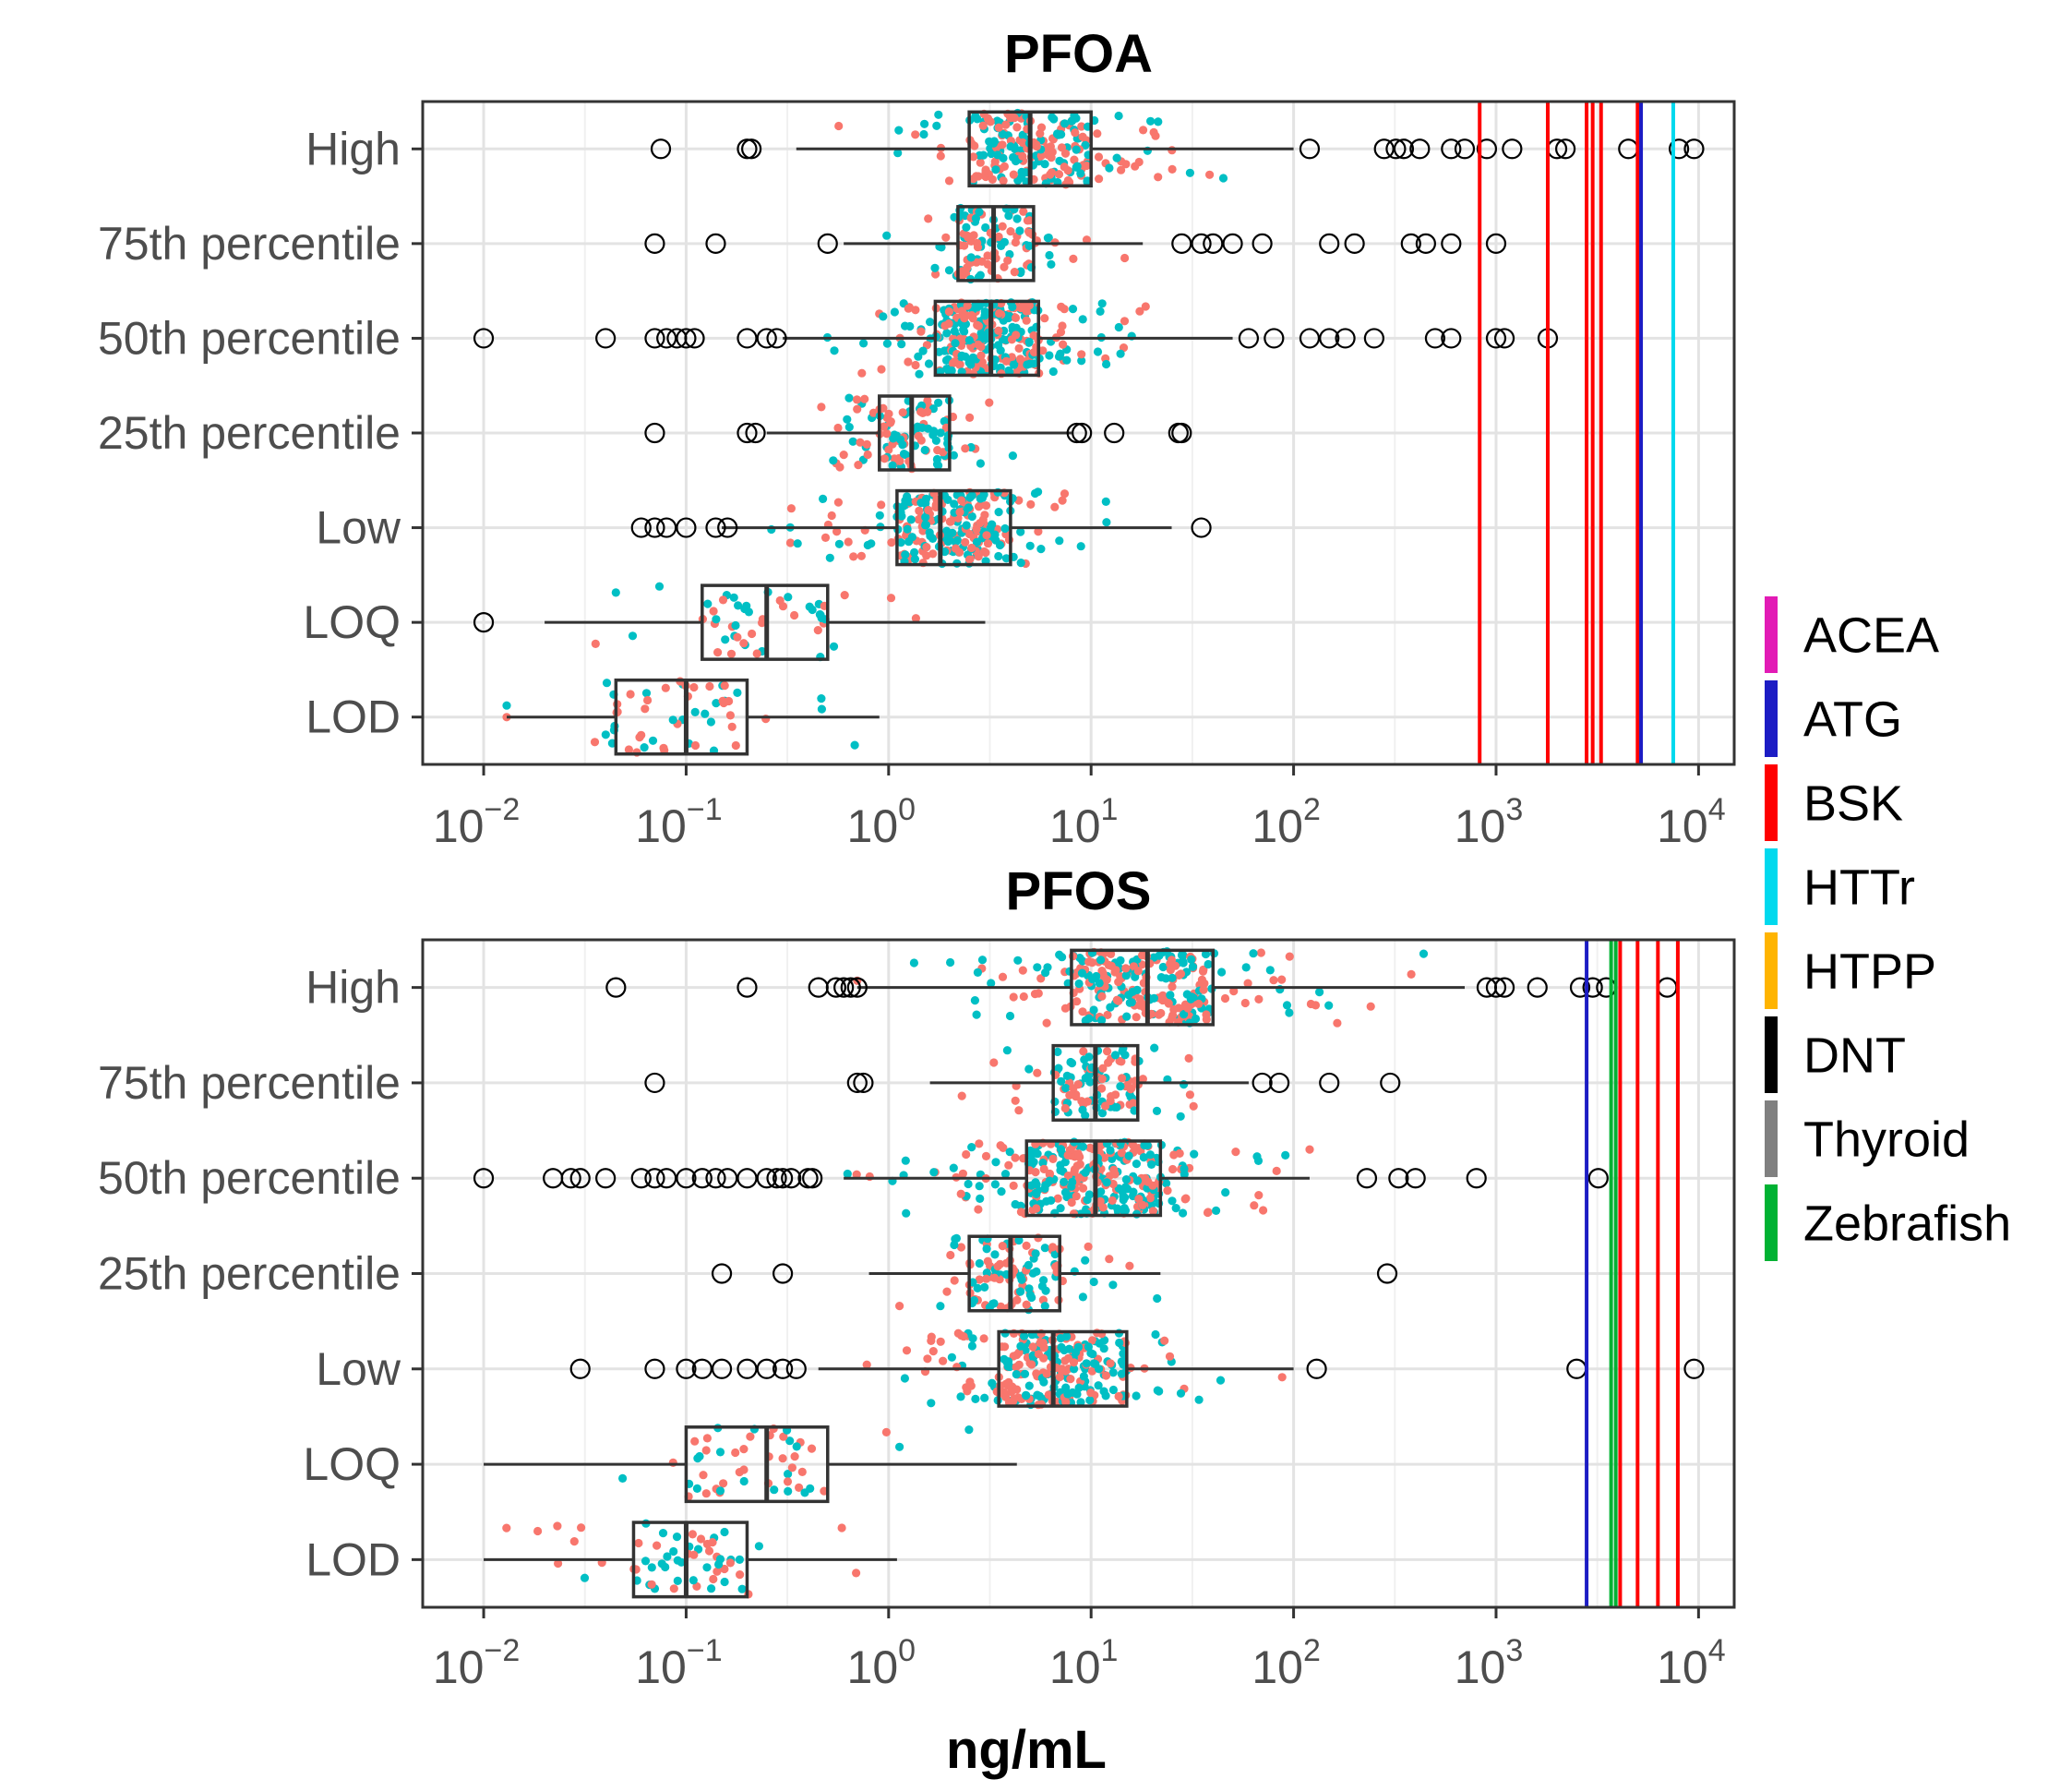 Image resolution: width=2072 pixels, height=1791 pixels. Describe the element at coordinates (1907, 1224) in the screenshot. I see `legend-label: Zebrafish` at that location.